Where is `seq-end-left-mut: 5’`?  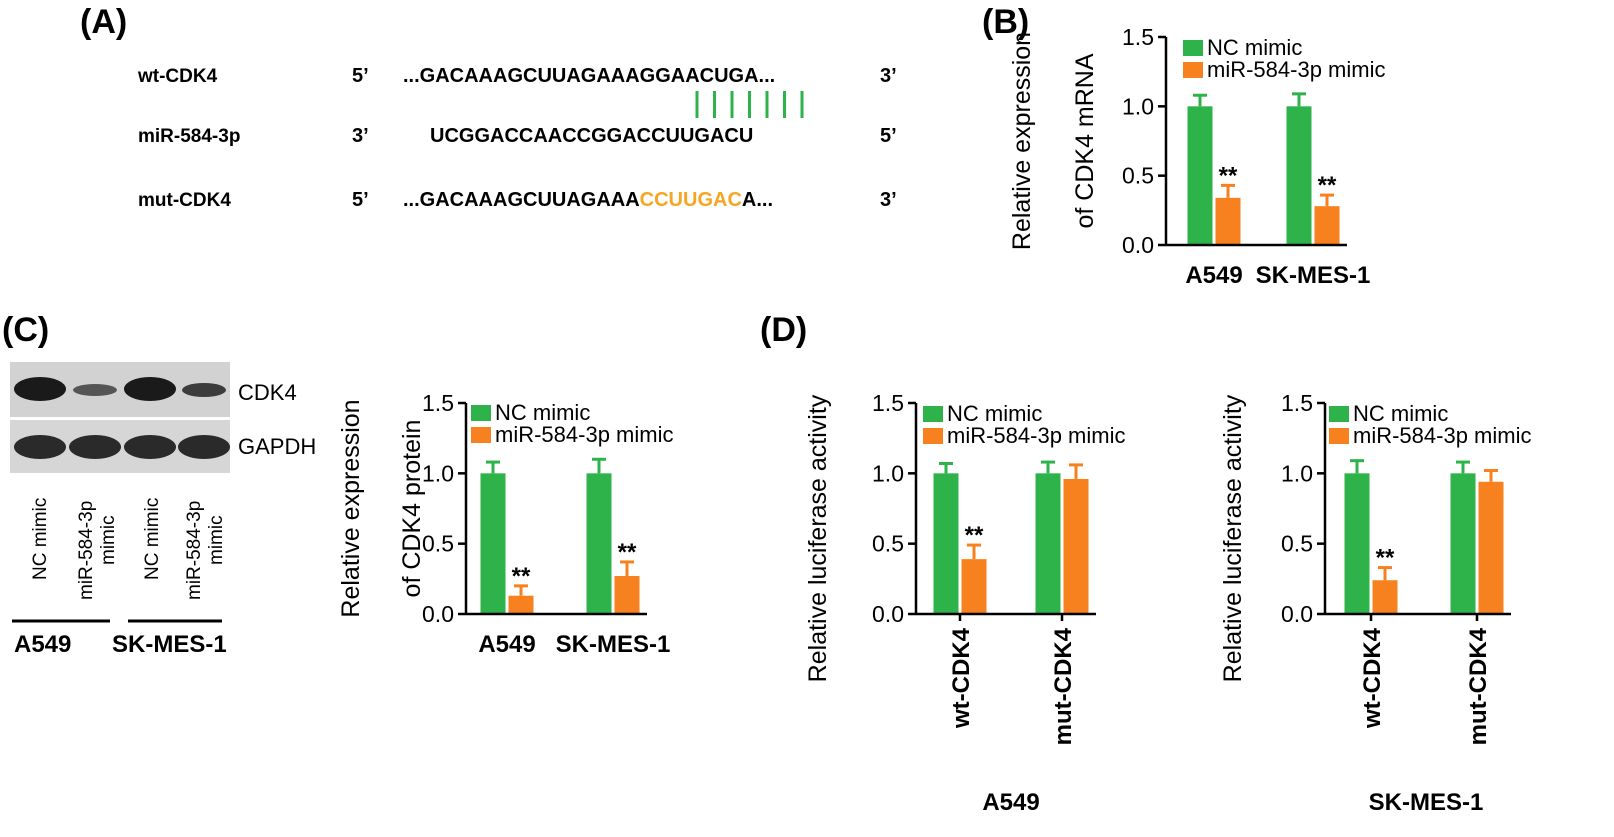
seq-end-left-mut: 5’ is located at coordinates (360, 200).